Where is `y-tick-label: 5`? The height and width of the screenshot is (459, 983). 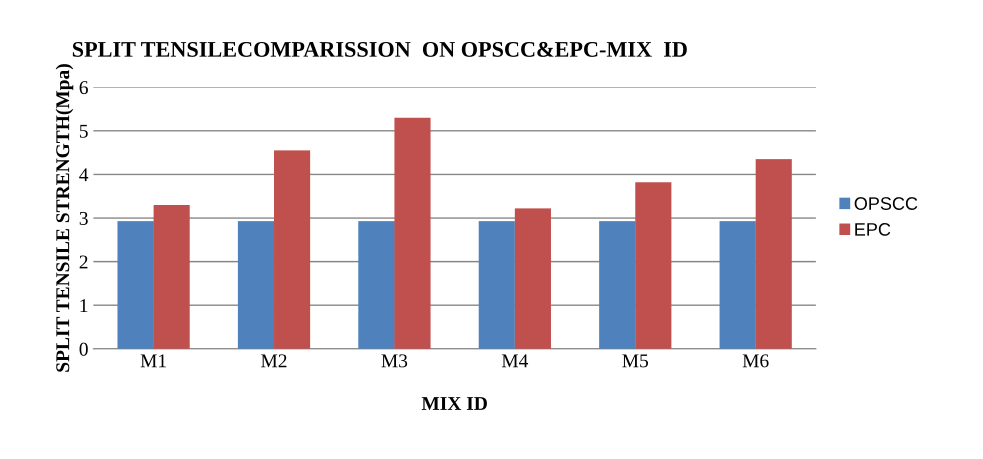
y-tick-label: 5 is located at coordinates (84, 131).